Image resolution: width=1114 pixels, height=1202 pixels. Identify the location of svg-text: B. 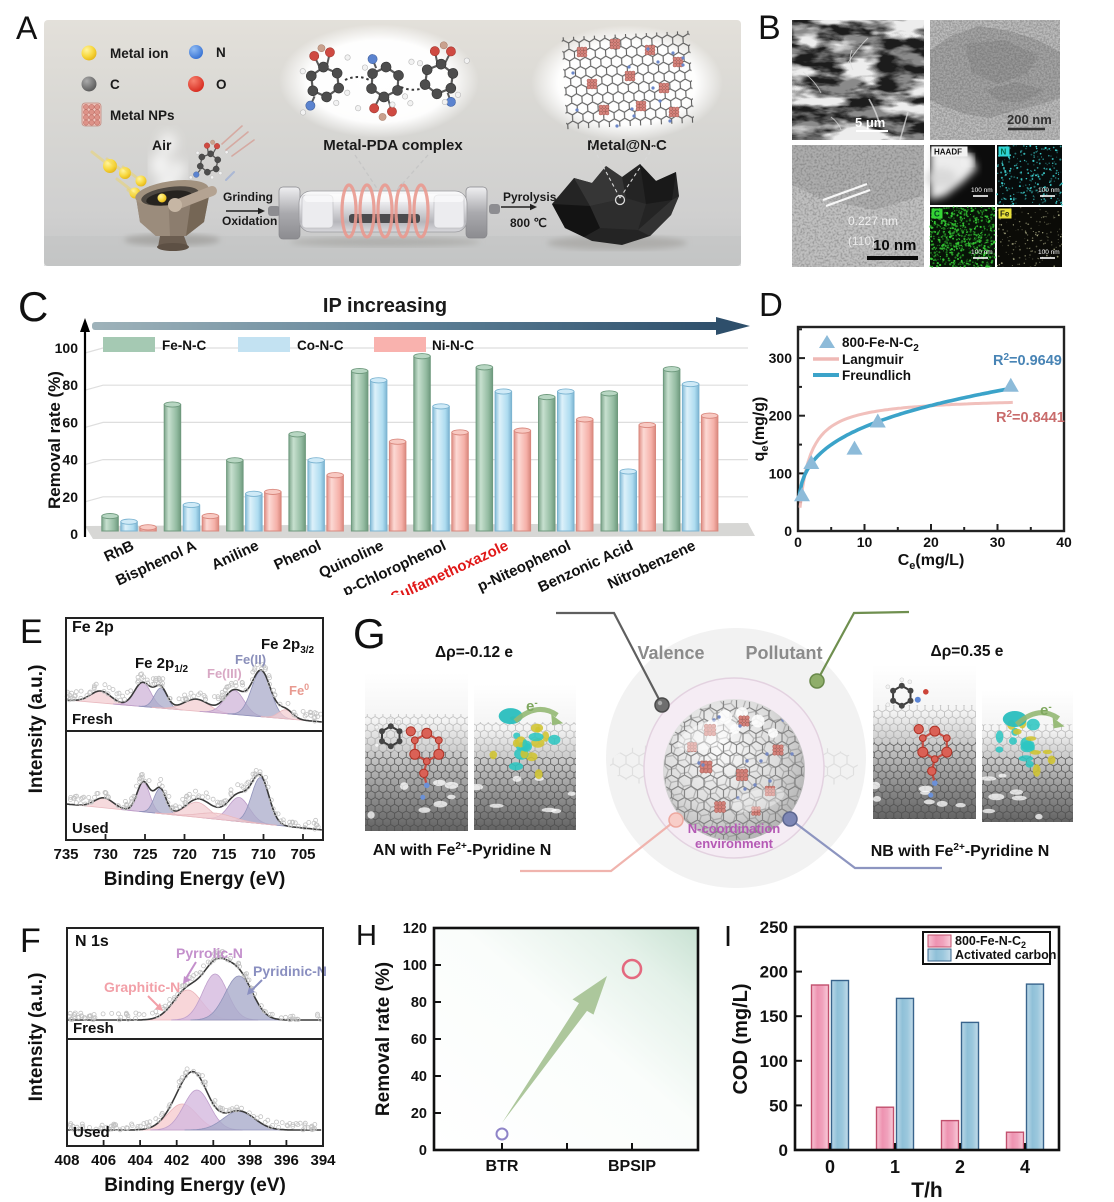
(769, 28).